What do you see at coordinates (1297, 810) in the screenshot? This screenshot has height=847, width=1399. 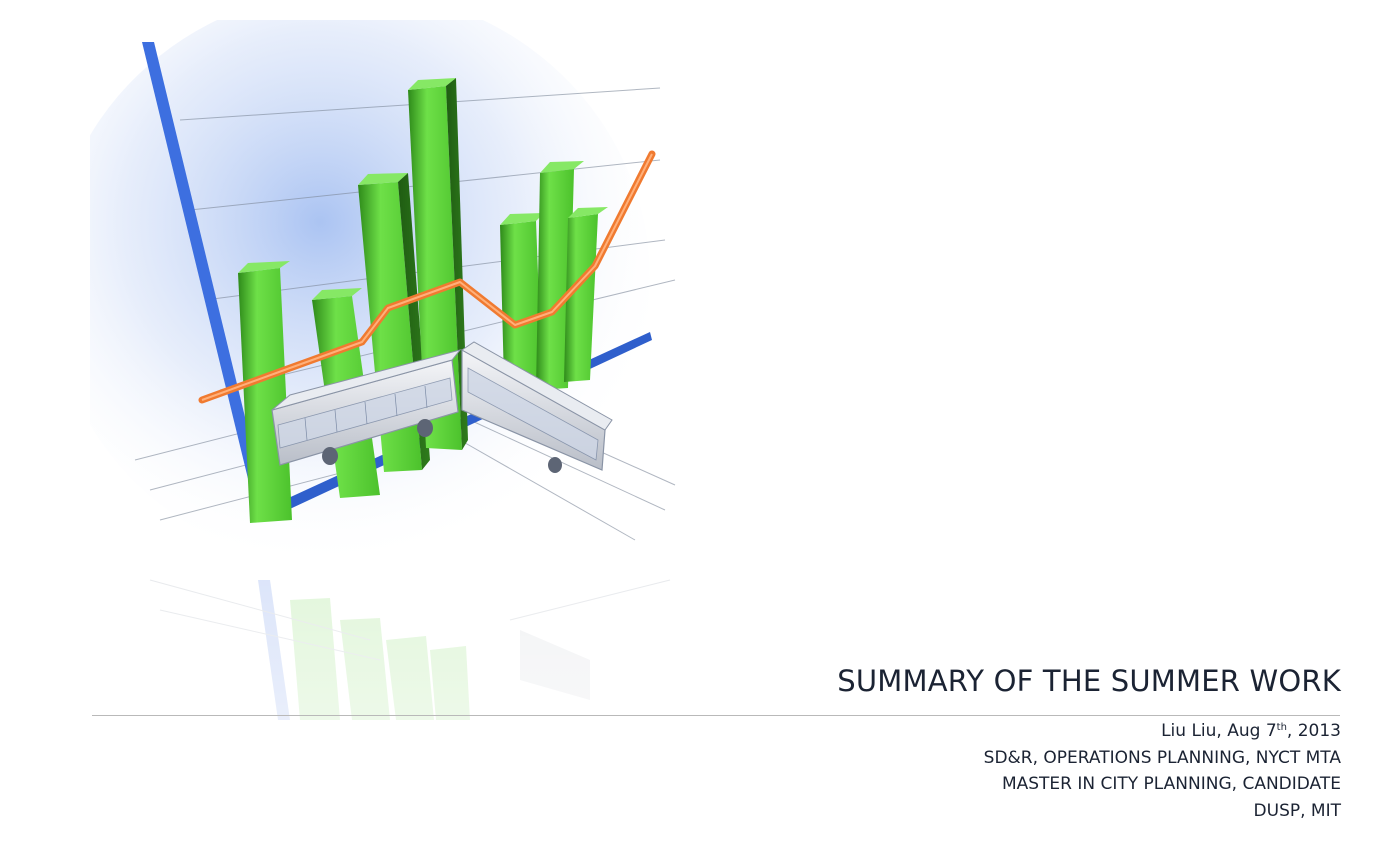 I see `institution-line: DUSP, MIT` at bounding box center [1297, 810].